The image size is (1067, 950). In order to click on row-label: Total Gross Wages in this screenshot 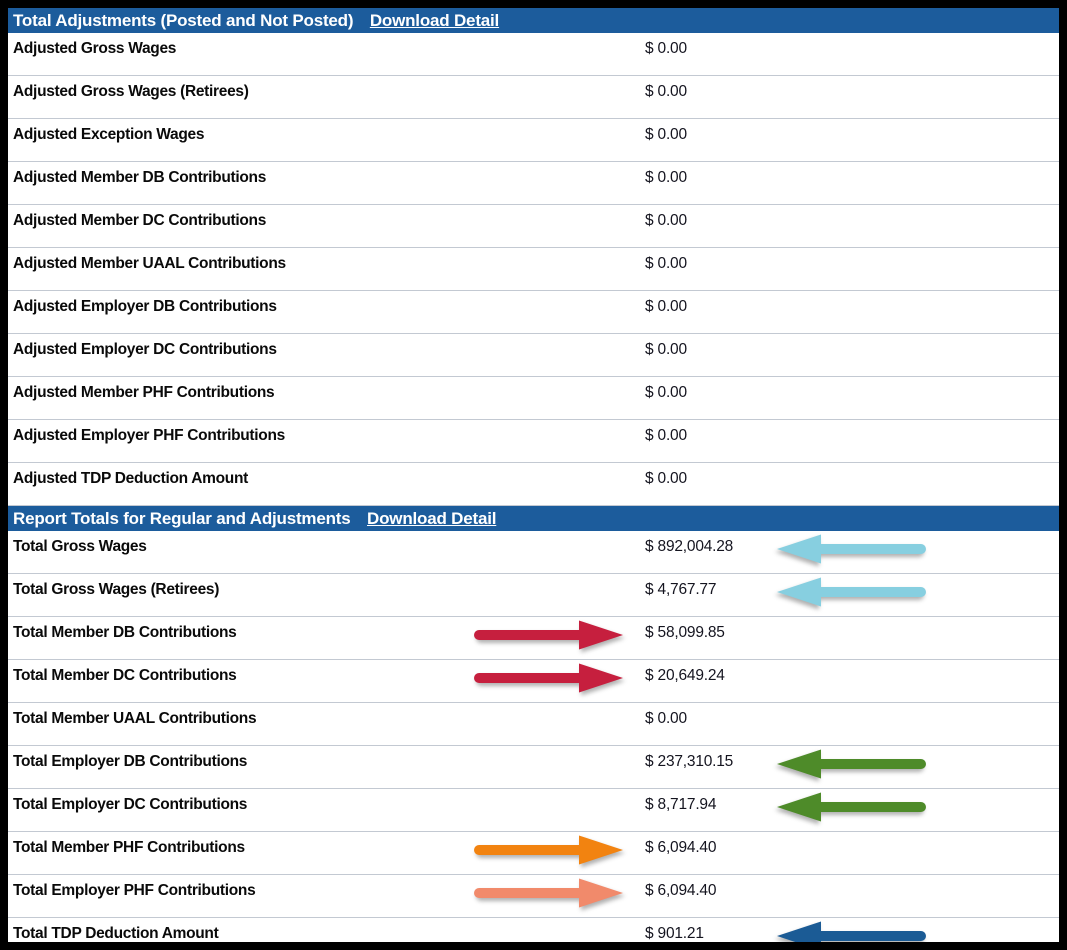, I will do `click(80, 546)`.